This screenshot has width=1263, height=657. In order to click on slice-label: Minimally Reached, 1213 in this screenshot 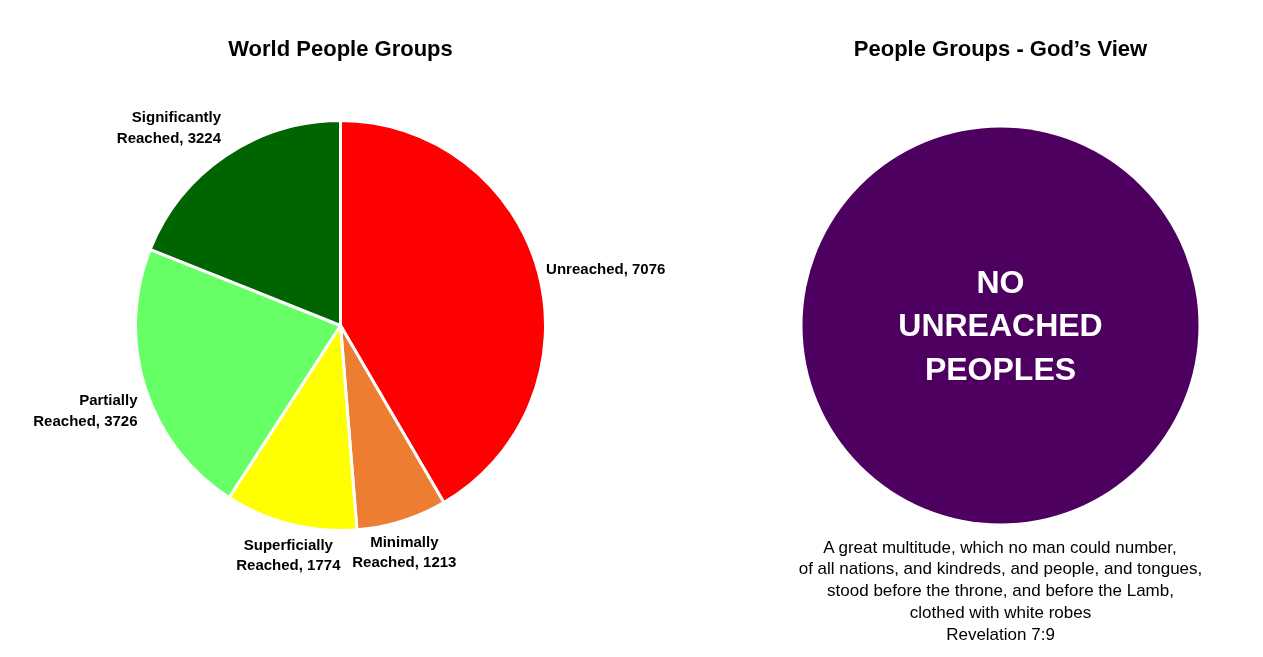, I will do `click(404, 551)`.